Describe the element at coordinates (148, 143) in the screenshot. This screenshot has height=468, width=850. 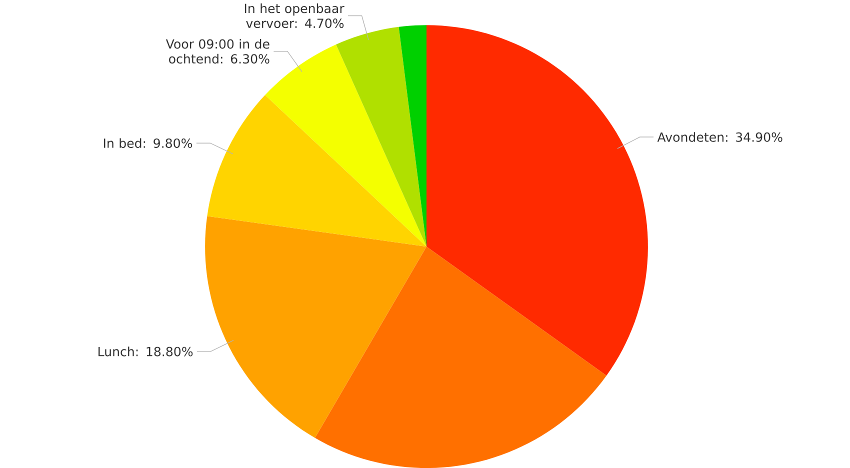
I see `slice-label: In bed: 9.80%` at that location.